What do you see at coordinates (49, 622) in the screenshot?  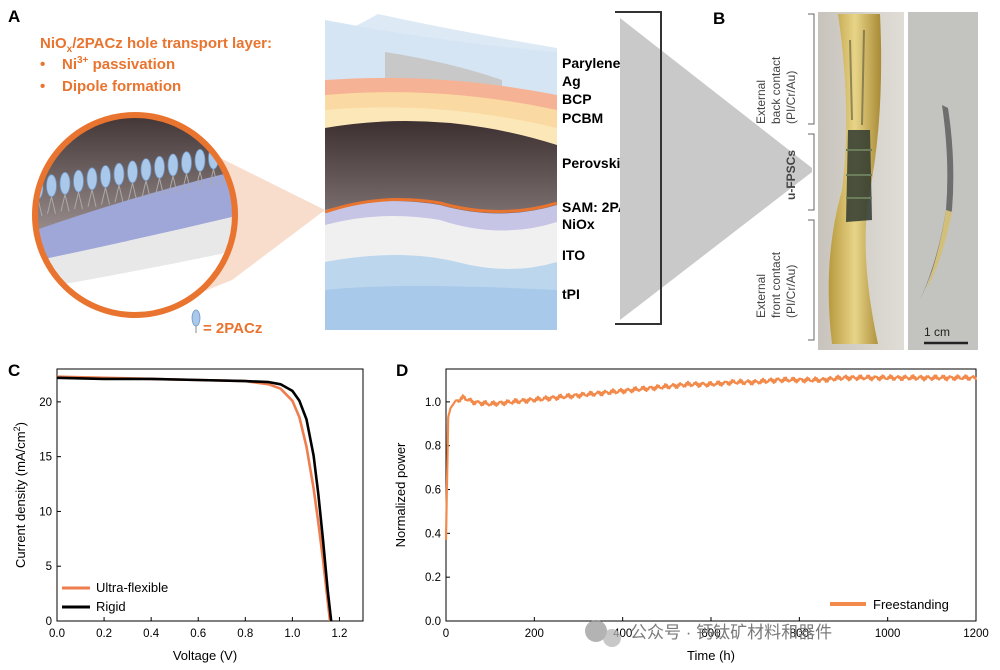 I see `y-tick-label: 0` at bounding box center [49, 622].